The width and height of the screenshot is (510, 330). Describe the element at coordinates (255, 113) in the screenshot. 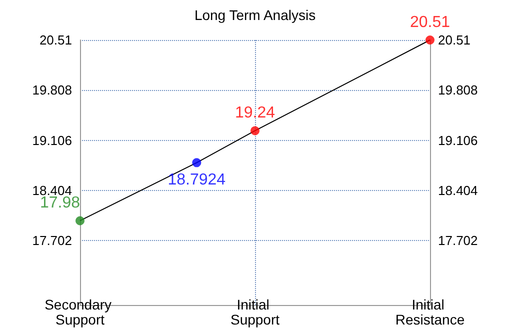

I see `data-label: 19.24` at that location.